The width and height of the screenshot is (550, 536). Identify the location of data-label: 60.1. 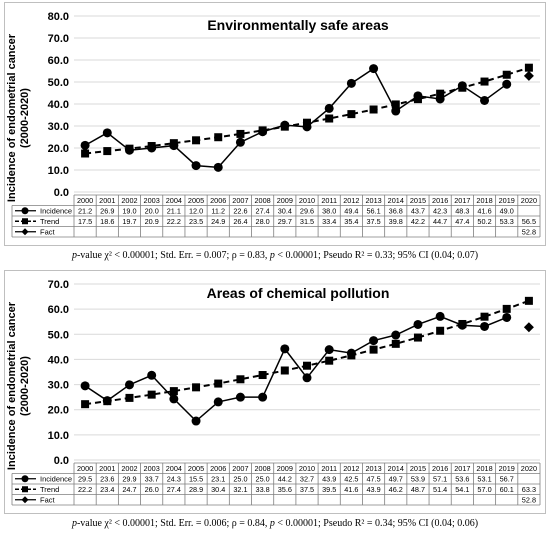
(507, 489).